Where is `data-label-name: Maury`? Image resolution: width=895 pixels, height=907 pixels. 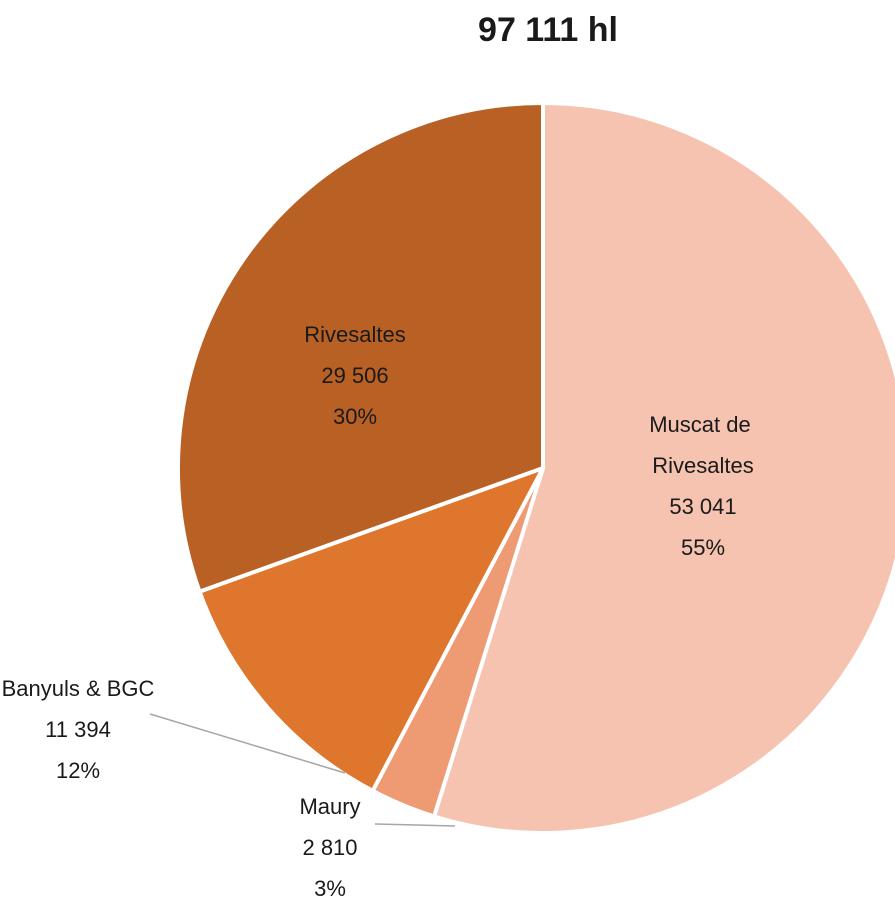
data-label-name: Maury is located at coordinates (329, 806).